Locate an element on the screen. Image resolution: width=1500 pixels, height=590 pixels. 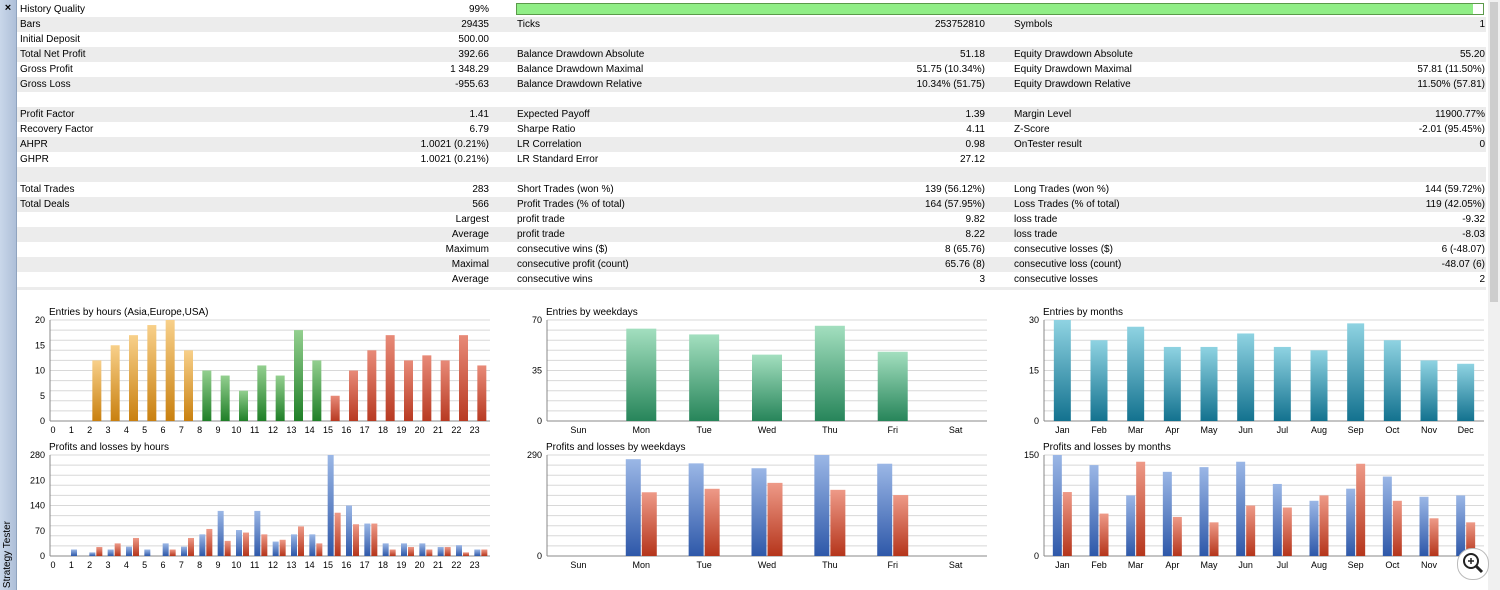
chart-title: Entries by months is located at coordinates (1083, 312).